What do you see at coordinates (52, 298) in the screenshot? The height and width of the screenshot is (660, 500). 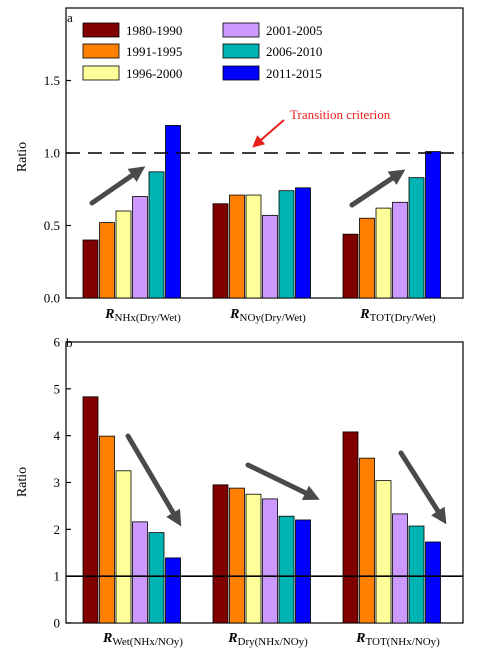 I see `y-tick-label: 0.0` at bounding box center [52, 298].